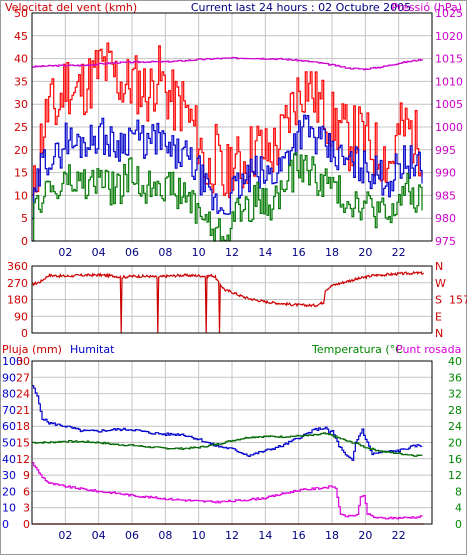  Describe the element at coordinates (32, 349) in the screenshot. I see `rain-axis-title: Pluja (mm)` at that location.